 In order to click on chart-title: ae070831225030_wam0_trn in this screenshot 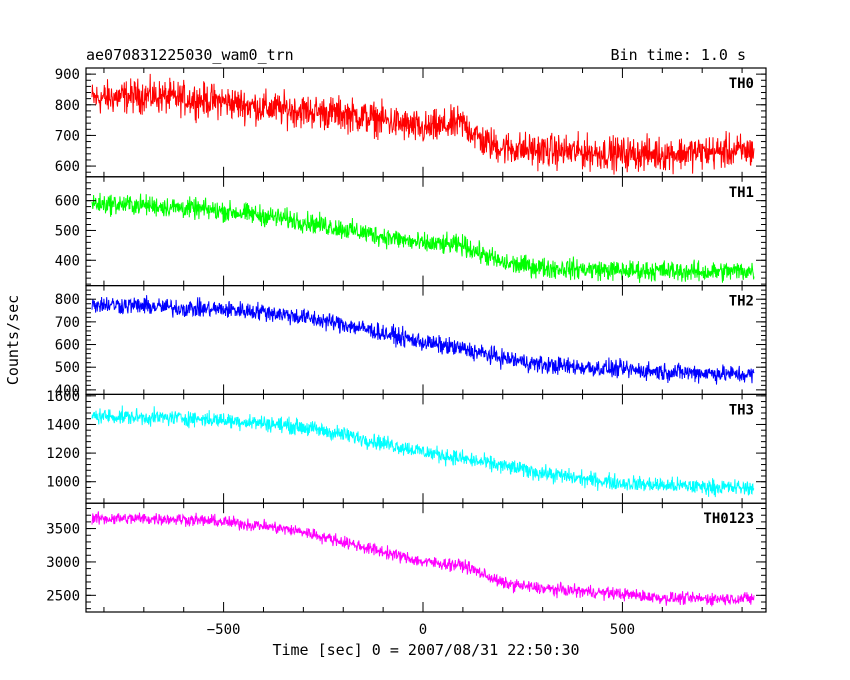, I will do `click(190, 55)`.